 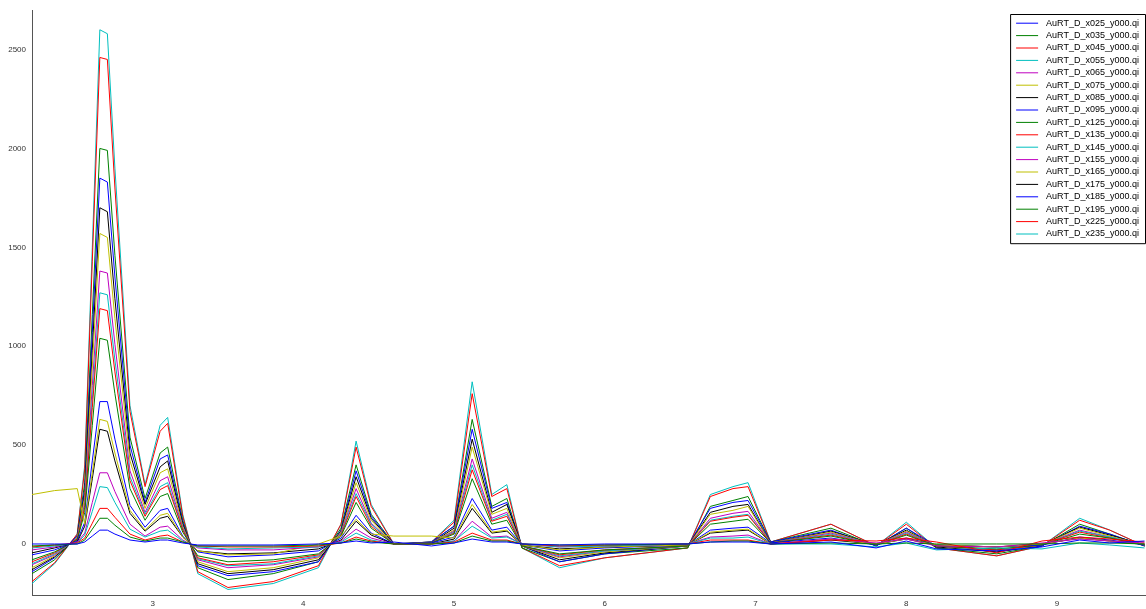 I want to click on legend-label: AuRT_D_x045_y000.qi, so click(x=1093, y=47).